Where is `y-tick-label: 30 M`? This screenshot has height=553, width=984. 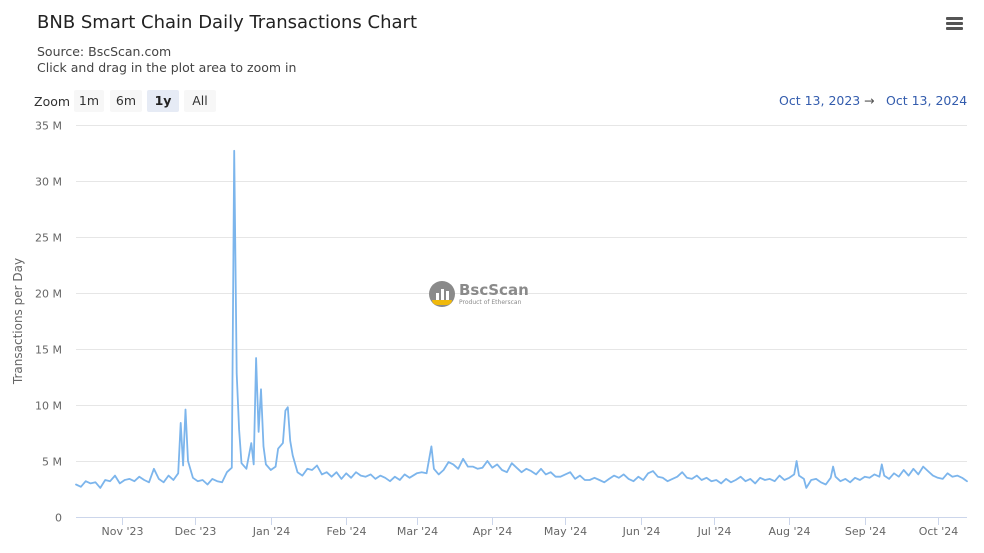 y-tick-label: 30 M is located at coordinates (48, 182).